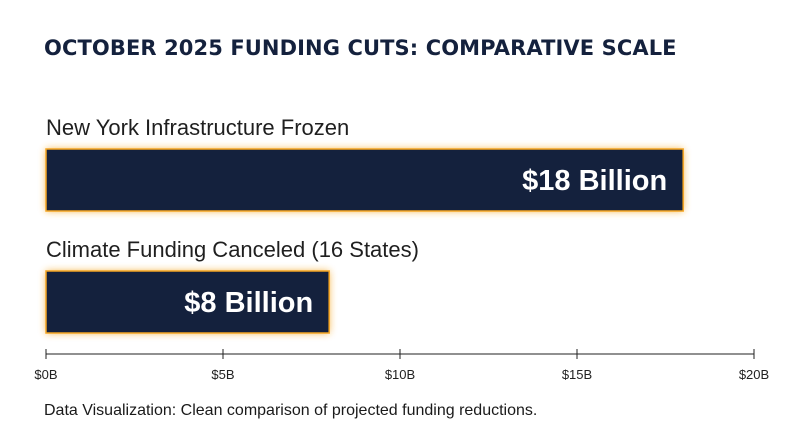 This screenshot has height=447, width=800. I want to click on category-label: Climate Funding Canceled (16 States), so click(232, 249).